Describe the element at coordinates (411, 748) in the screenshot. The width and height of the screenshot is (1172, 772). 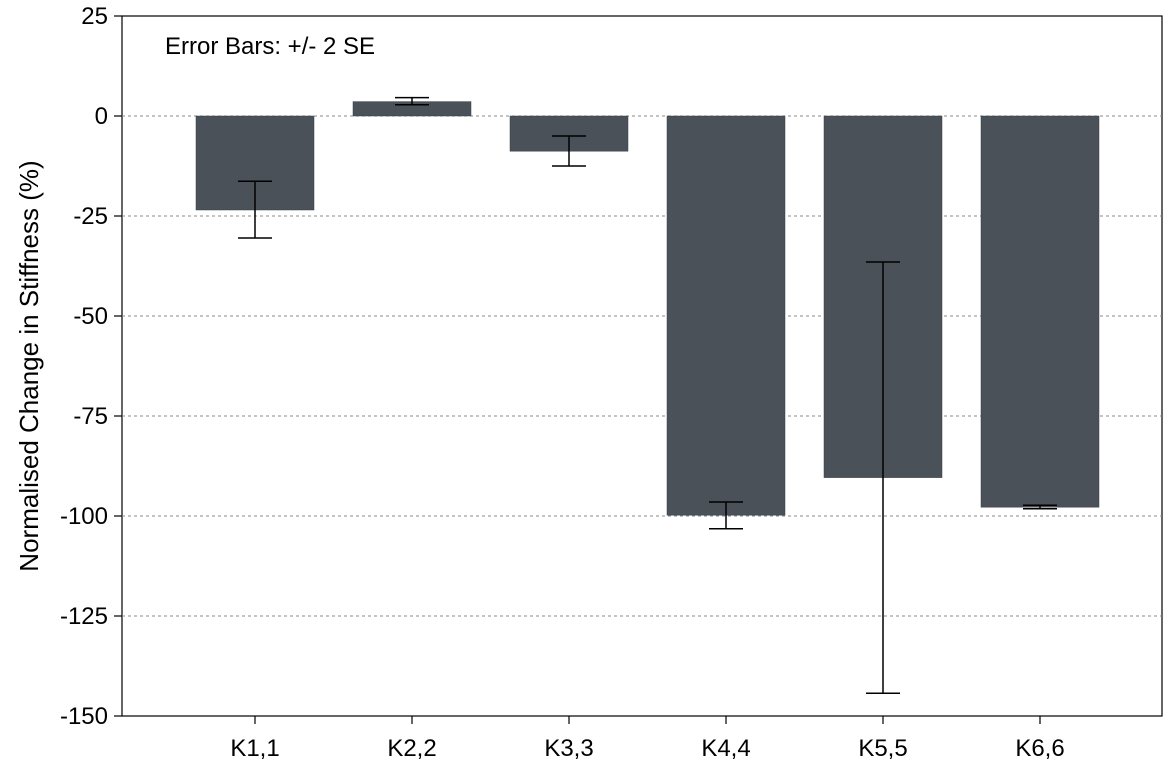
I see `x-tick-label: K2,2` at that location.